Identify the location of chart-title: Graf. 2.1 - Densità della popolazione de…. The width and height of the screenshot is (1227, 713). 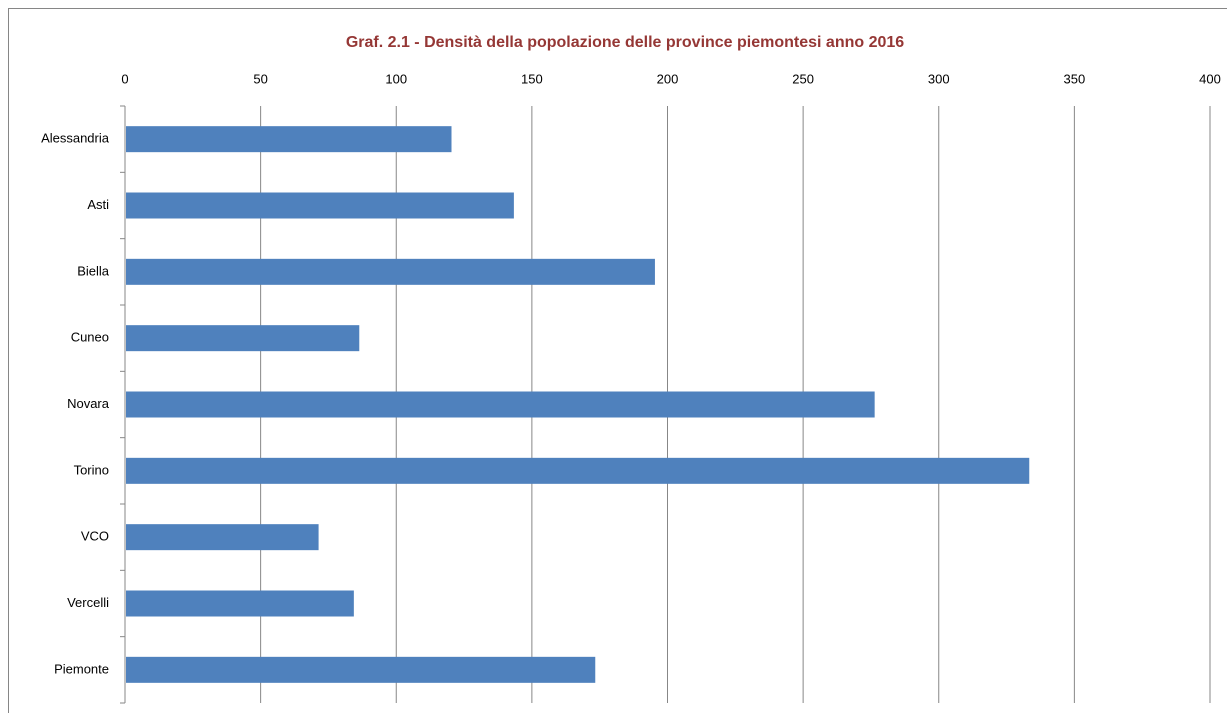
(625, 42).